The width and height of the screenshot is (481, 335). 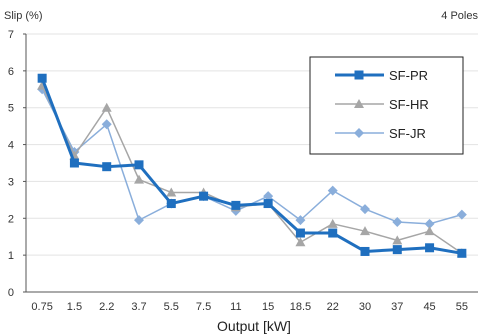 What do you see at coordinates (11, 72) in the screenshot?
I see `y-tick-label: 6` at bounding box center [11, 72].